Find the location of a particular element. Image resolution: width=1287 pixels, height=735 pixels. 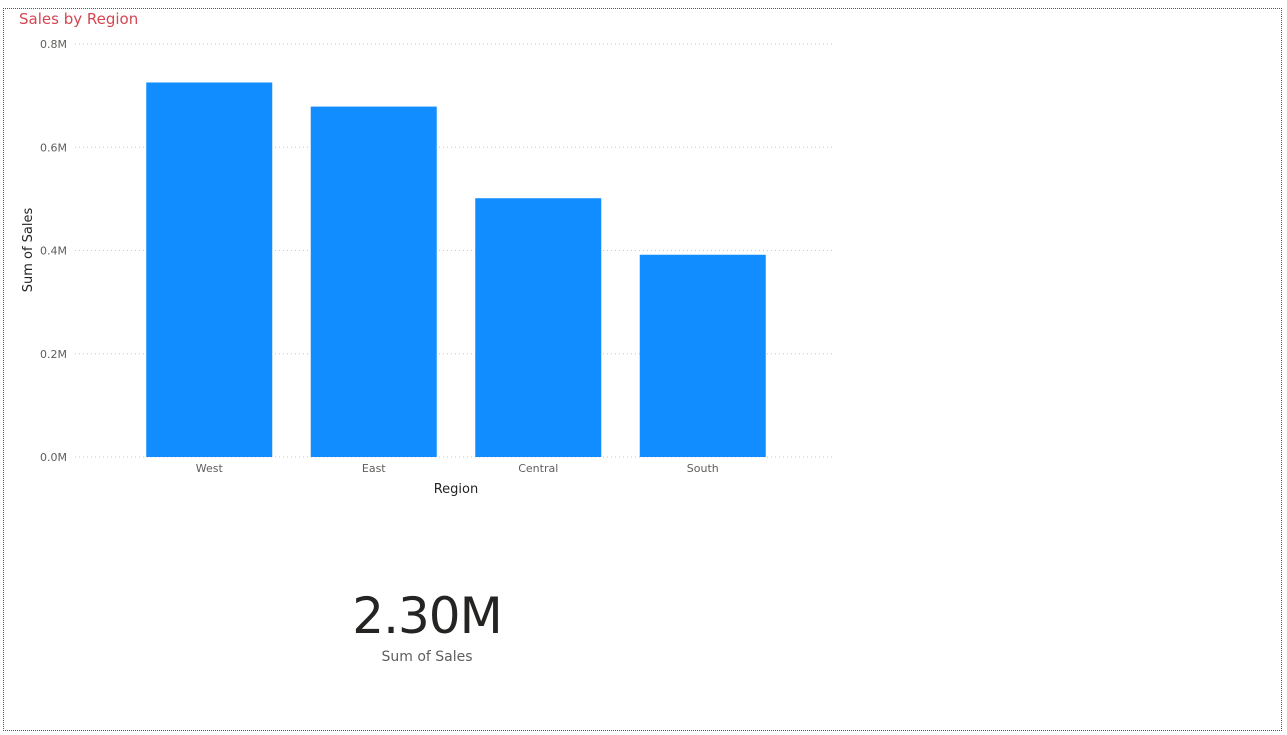

x-tick-label: Central is located at coordinates (538, 468).